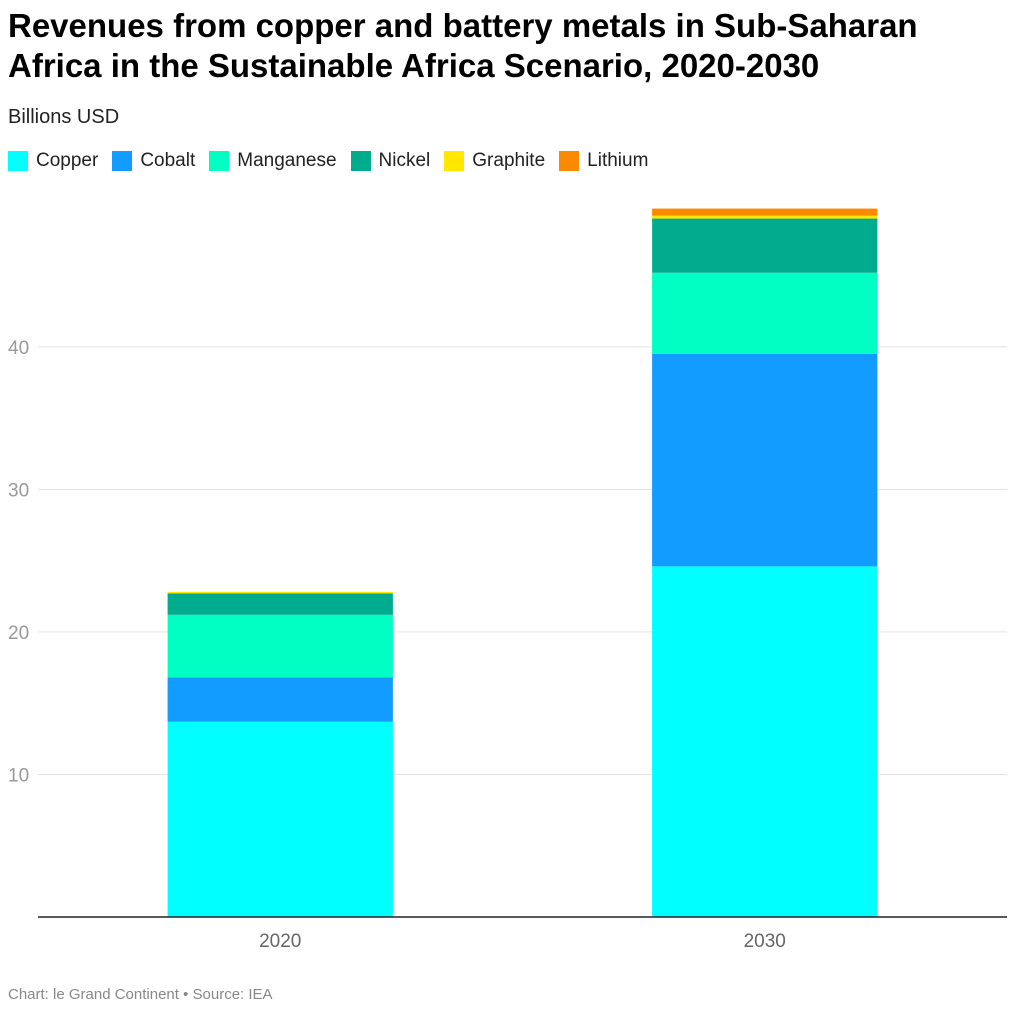 This screenshot has width=1024, height=1010. I want to click on y-tick-label-40: 40, so click(18, 348).